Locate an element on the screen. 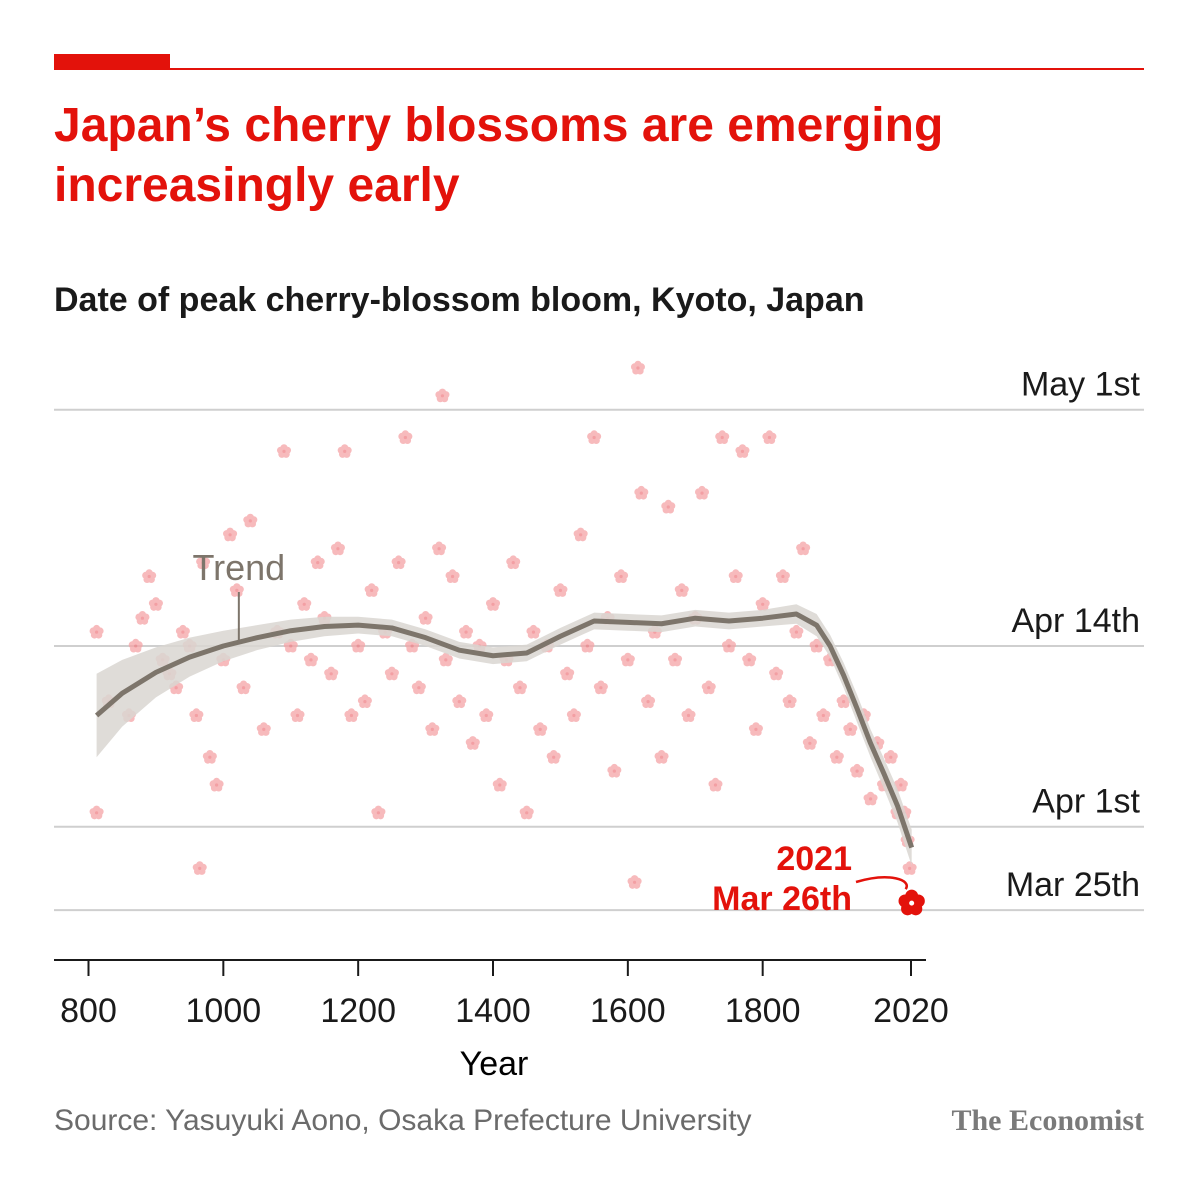 The image size is (1200, 1200). x-tick-label: 1000 is located at coordinates (224, 1011).